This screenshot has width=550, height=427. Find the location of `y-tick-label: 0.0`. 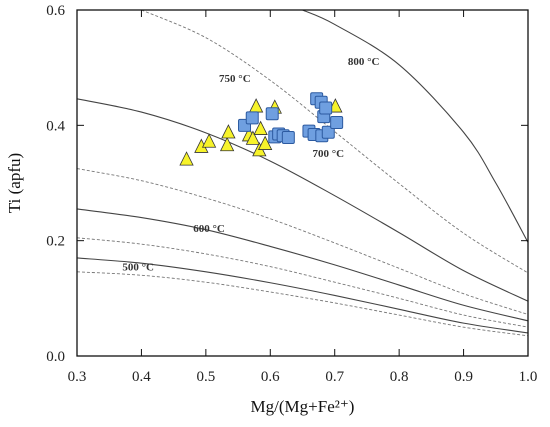

y-tick-label: 0.0 is located at coordinates (55, 357).